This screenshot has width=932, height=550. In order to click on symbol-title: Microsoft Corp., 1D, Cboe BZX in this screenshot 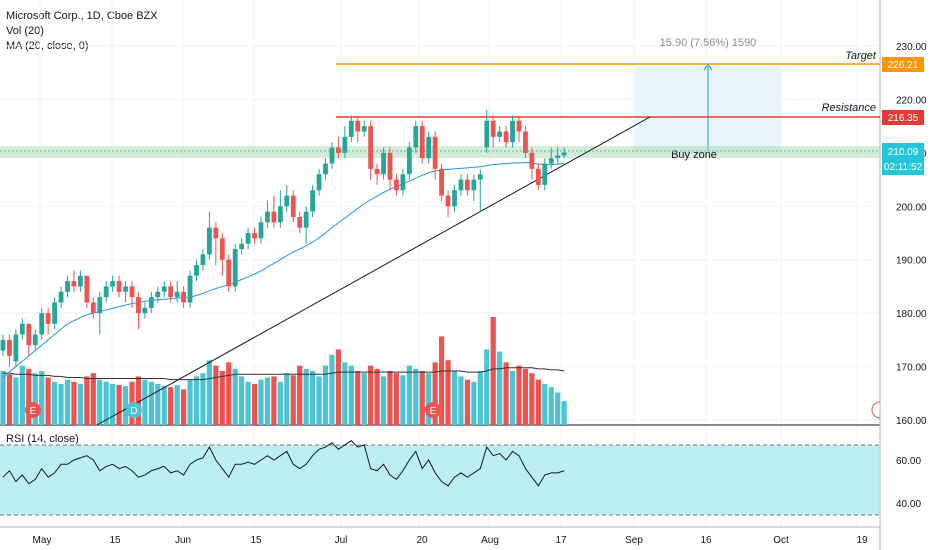, I will do `click(82, 16)`.